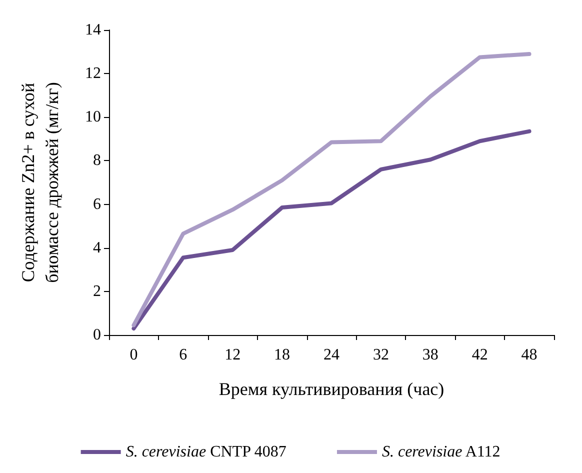 The image size is (582, 473). What do you see at coordinates (206, 452) in the screenshot?
I see `legend-label: S. cerevisiae CNTP 4087` at bounding box center [206, 452].